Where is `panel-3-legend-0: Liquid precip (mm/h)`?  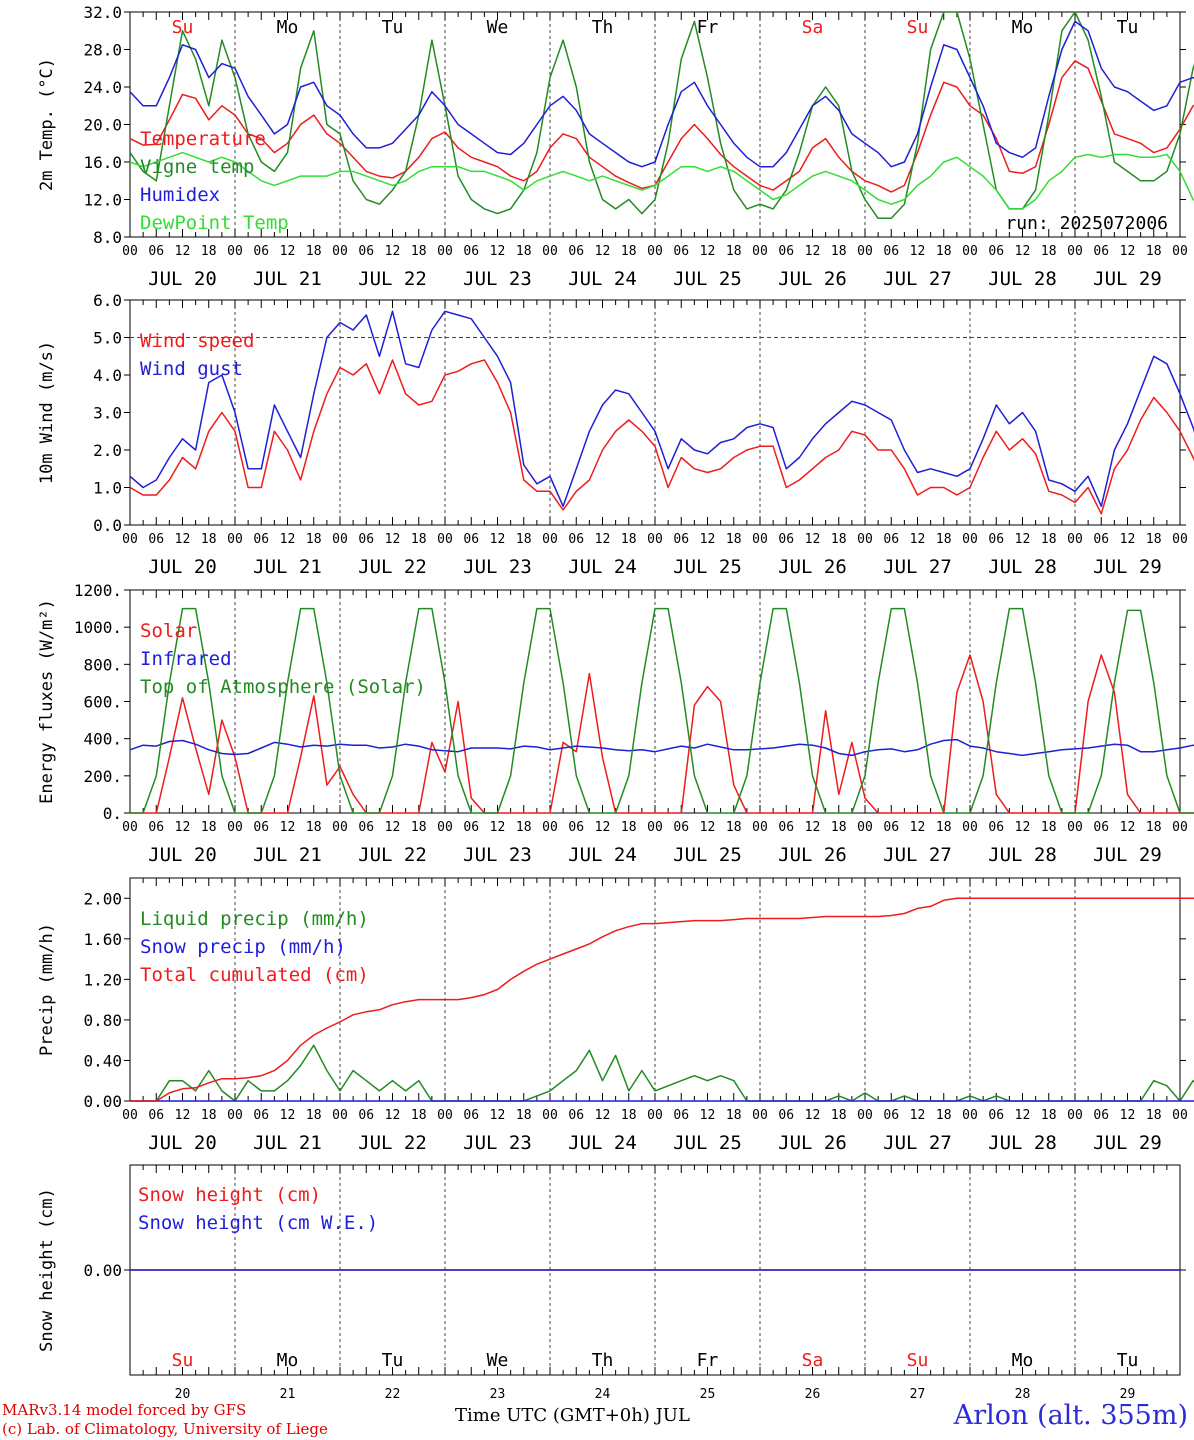
panel-3-legend-0: Liquid precip (mm/h) is located at coordinates (254, 919).